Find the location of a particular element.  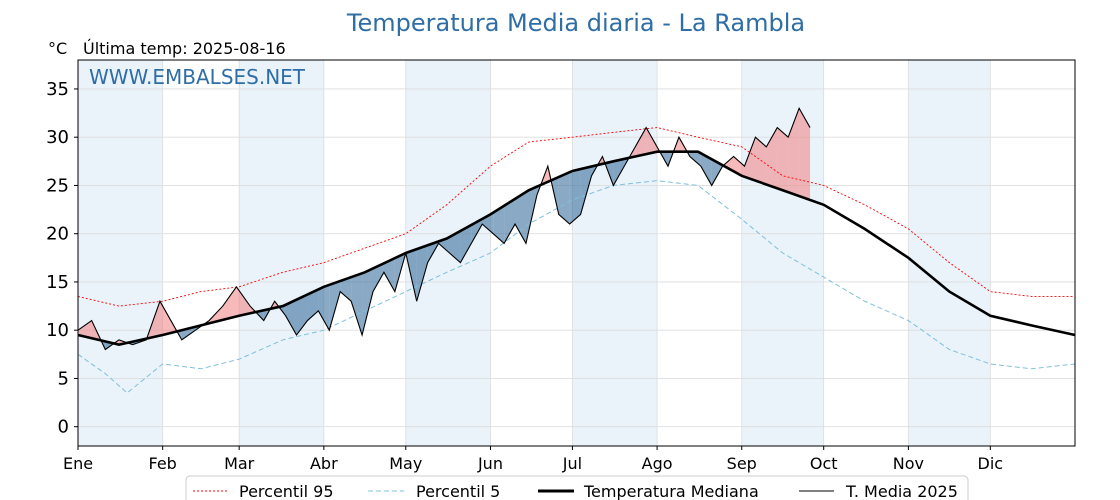

x-tick-label: May is located at coordinates (405, 463).